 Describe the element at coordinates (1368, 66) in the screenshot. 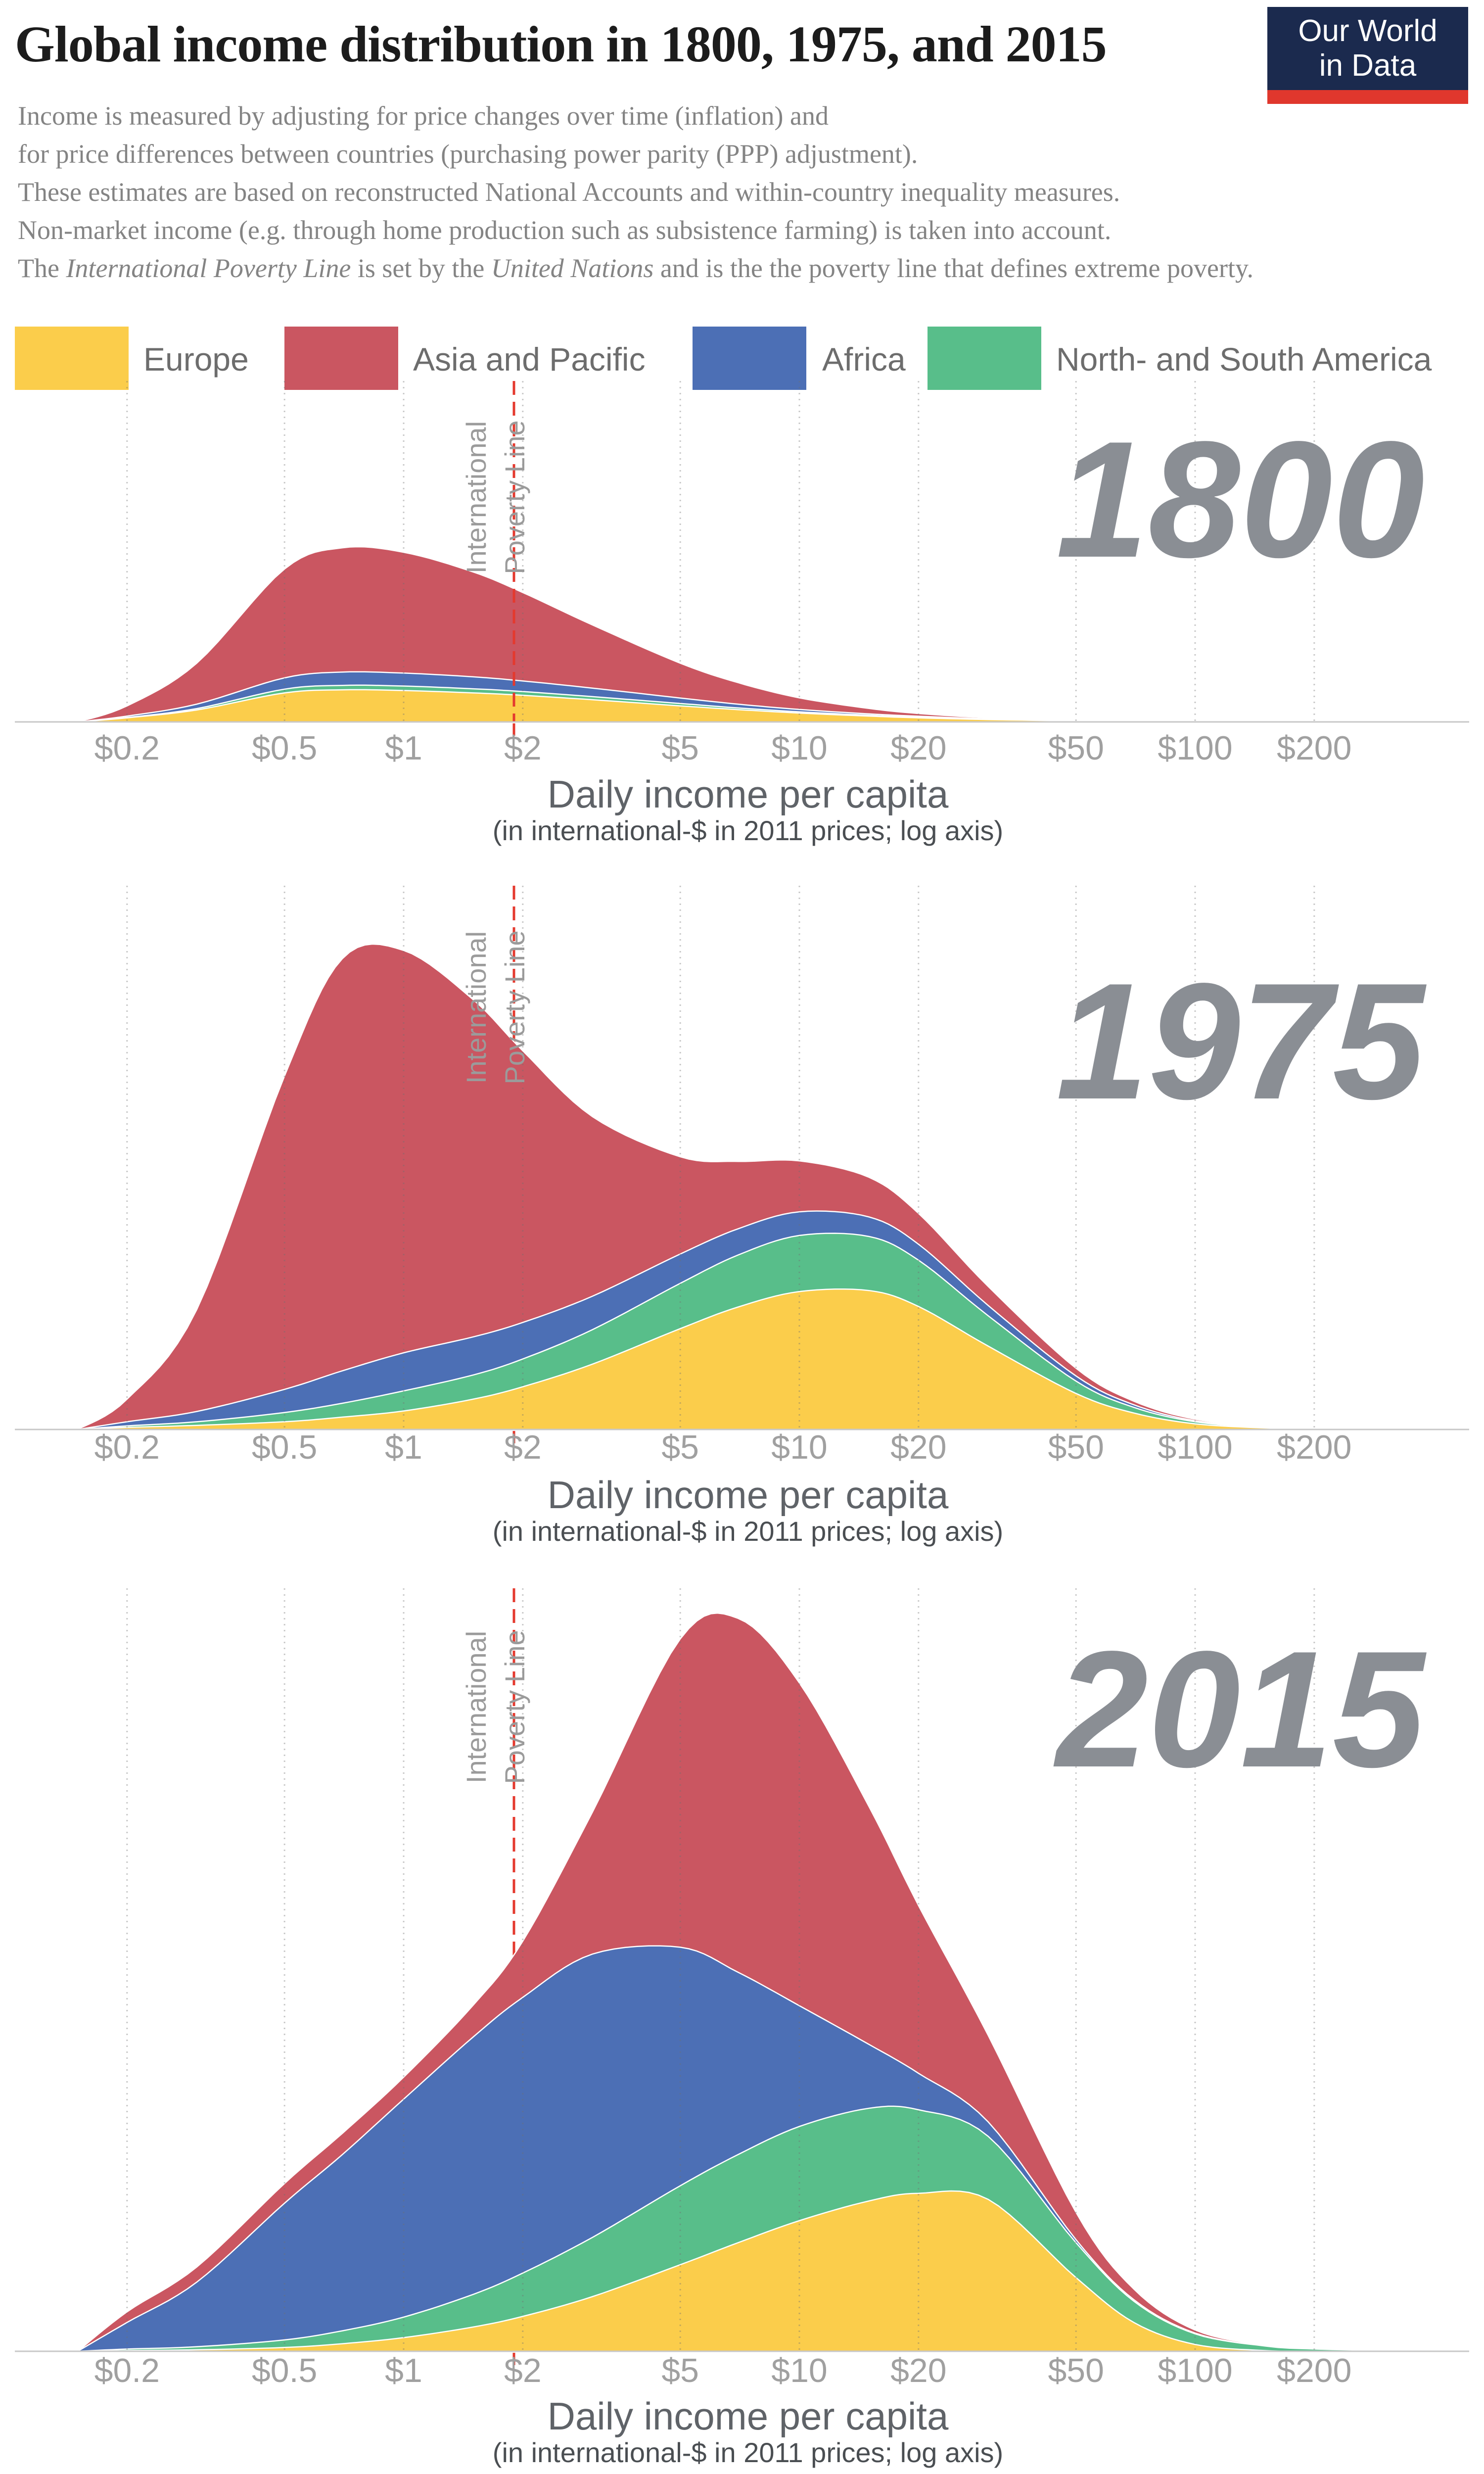

I see `owid-logo-line2: in Data` at that location.